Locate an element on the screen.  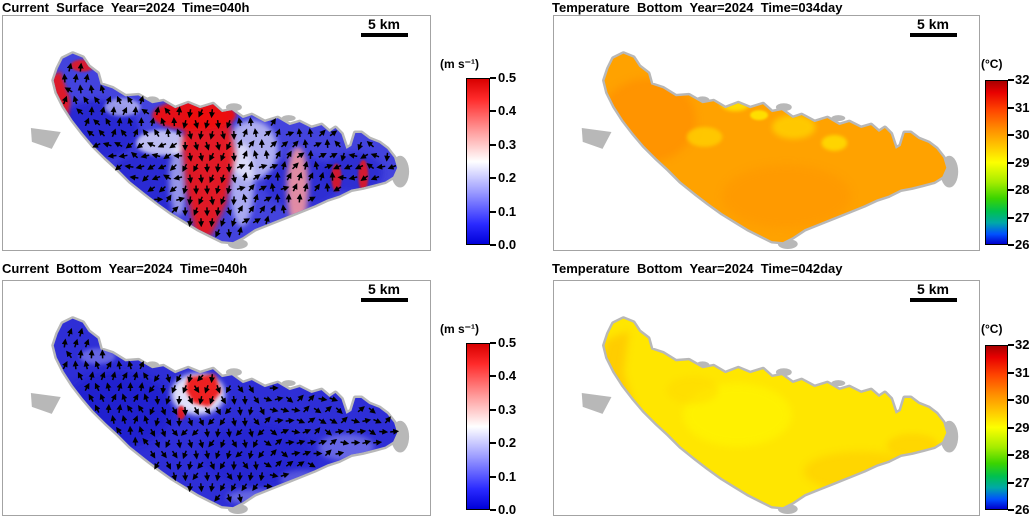
colorbar-current-bottom: (m s⁻¹) 0.5 0.4 0.3 0.2 0.1 0.0 is located at coordinates (497, 422).